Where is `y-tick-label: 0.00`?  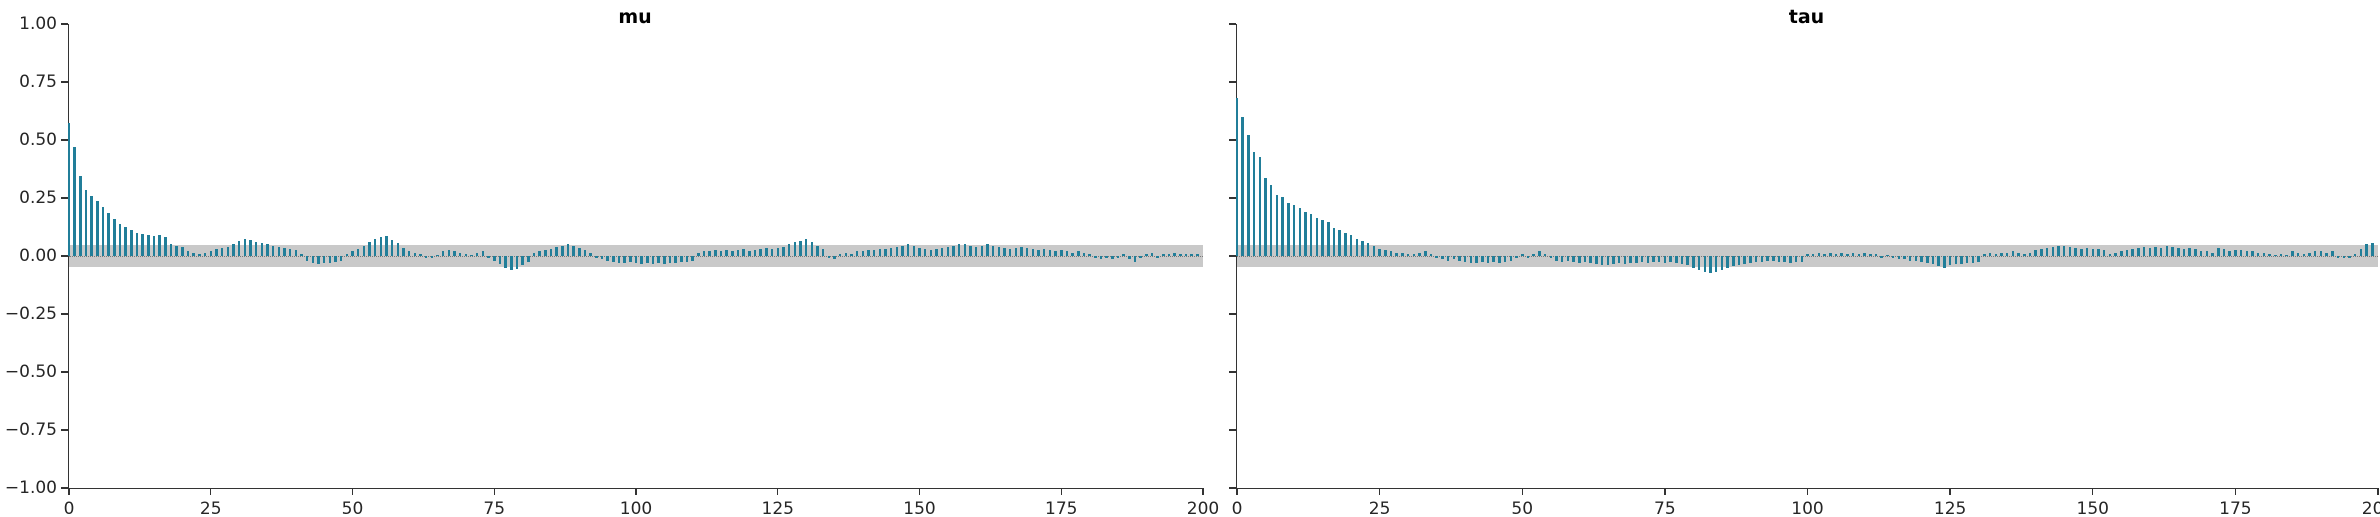 y-tick-label: 0.00 is located at coordinates (38, 256).